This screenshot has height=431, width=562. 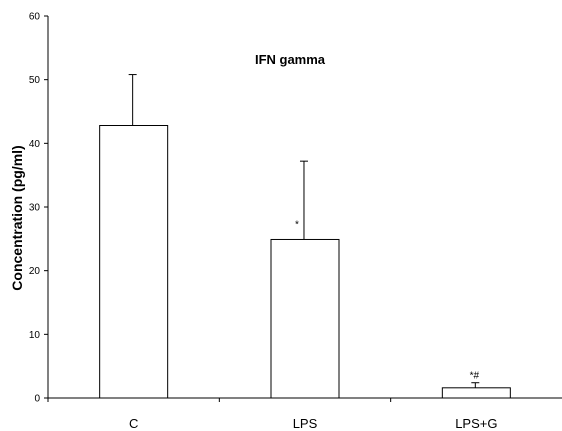 I want to click on significance-marker: *#, so click(x=475, y=376).